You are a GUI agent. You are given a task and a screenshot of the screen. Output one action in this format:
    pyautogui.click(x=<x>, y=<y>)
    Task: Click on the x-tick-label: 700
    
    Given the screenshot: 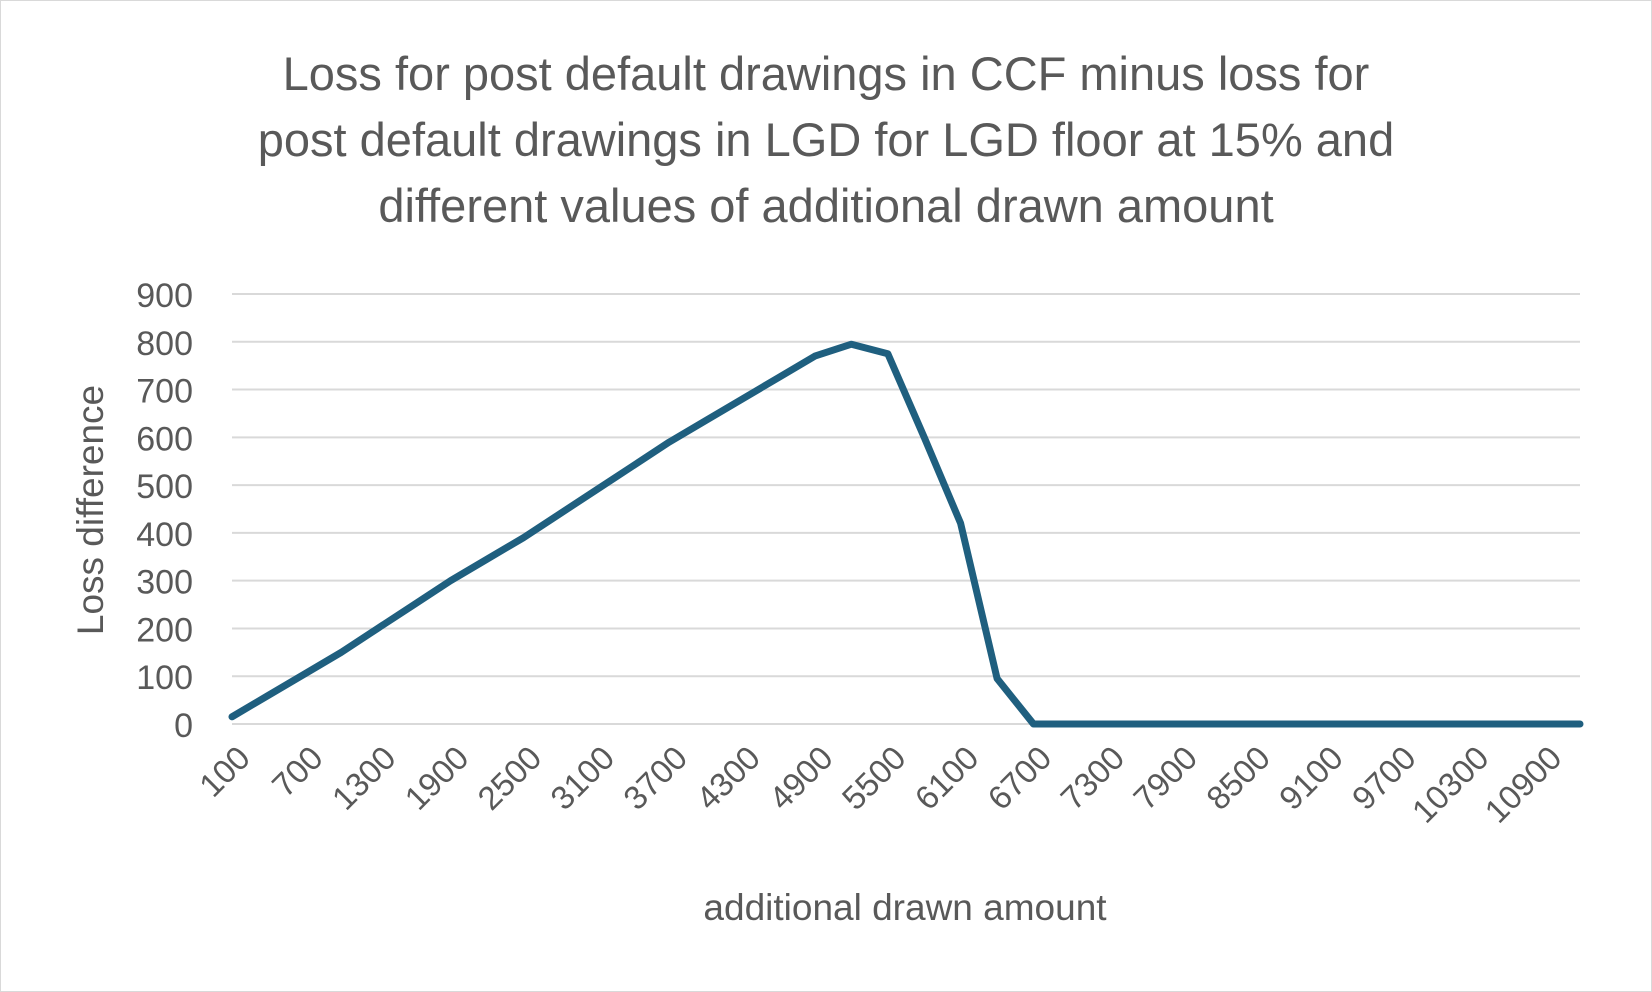 What is the action you would take?
    pyautogui.click(x=297, y=771)
    